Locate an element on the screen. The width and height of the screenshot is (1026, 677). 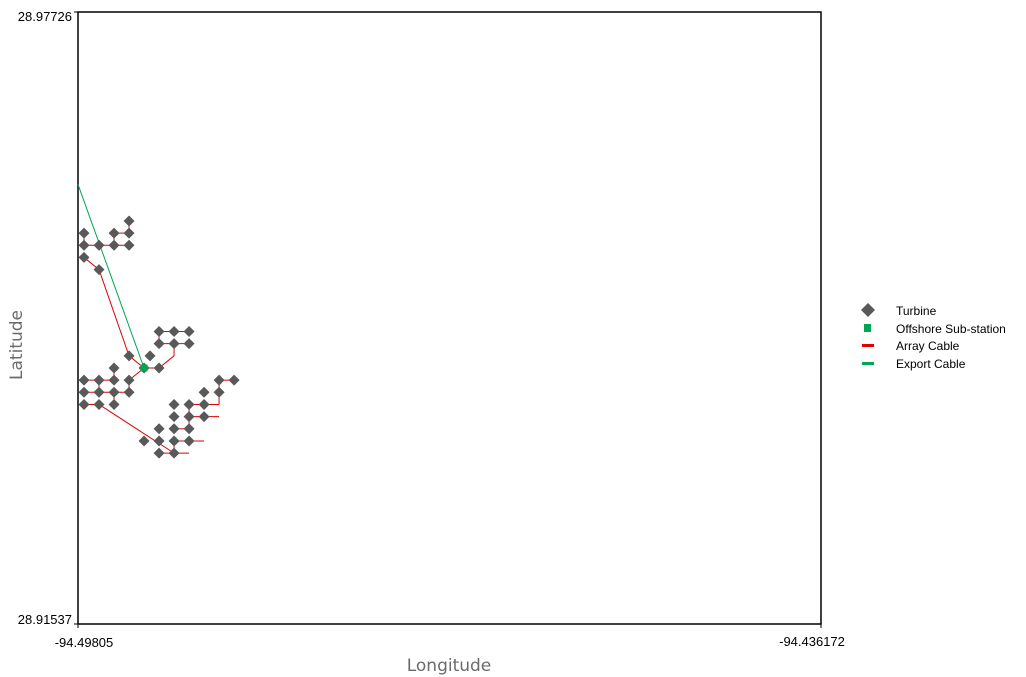
legend-item-array-cable: Array Cable is located at coordinates (911, 346).